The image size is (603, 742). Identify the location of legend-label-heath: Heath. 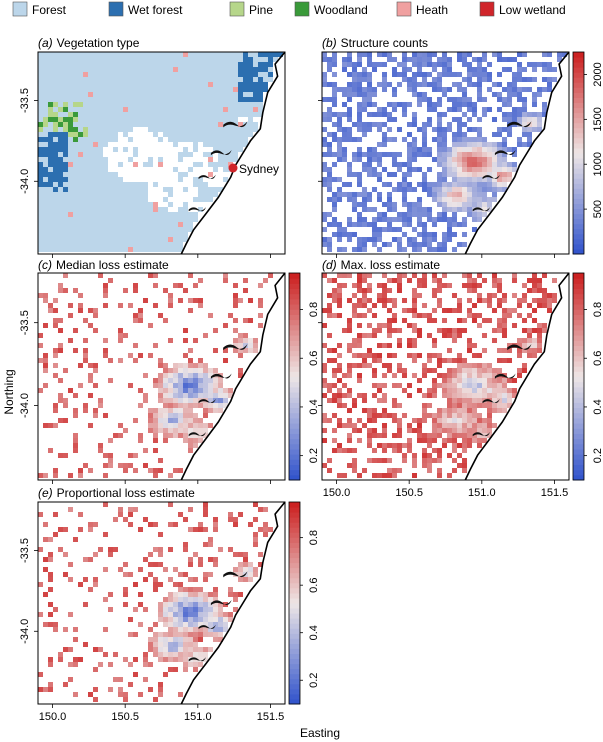
(432, 10).